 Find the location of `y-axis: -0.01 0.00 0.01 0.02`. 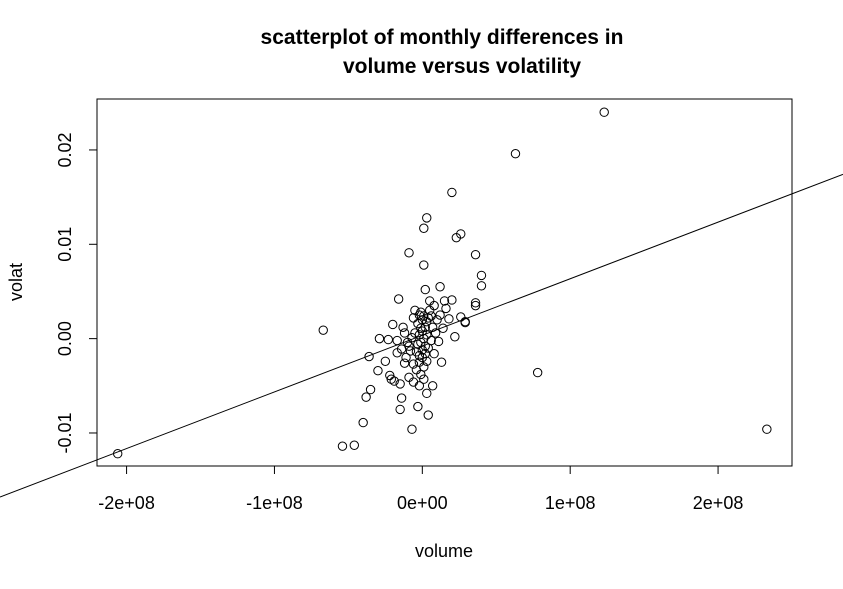

y-axis: -0.01 0.00 0.01 0.02 is located at coordinates (76, 292).